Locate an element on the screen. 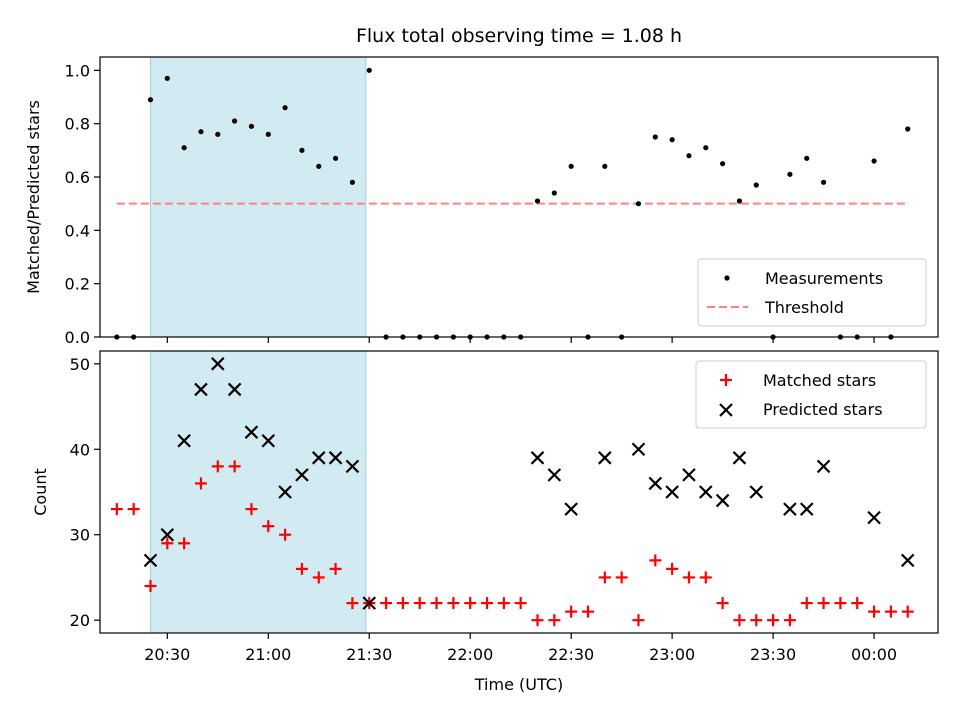 The width and height of the screenshot is (960, 720). chart-title: Flux total observing time = 1.08 h is located at coordinates (519, 36).